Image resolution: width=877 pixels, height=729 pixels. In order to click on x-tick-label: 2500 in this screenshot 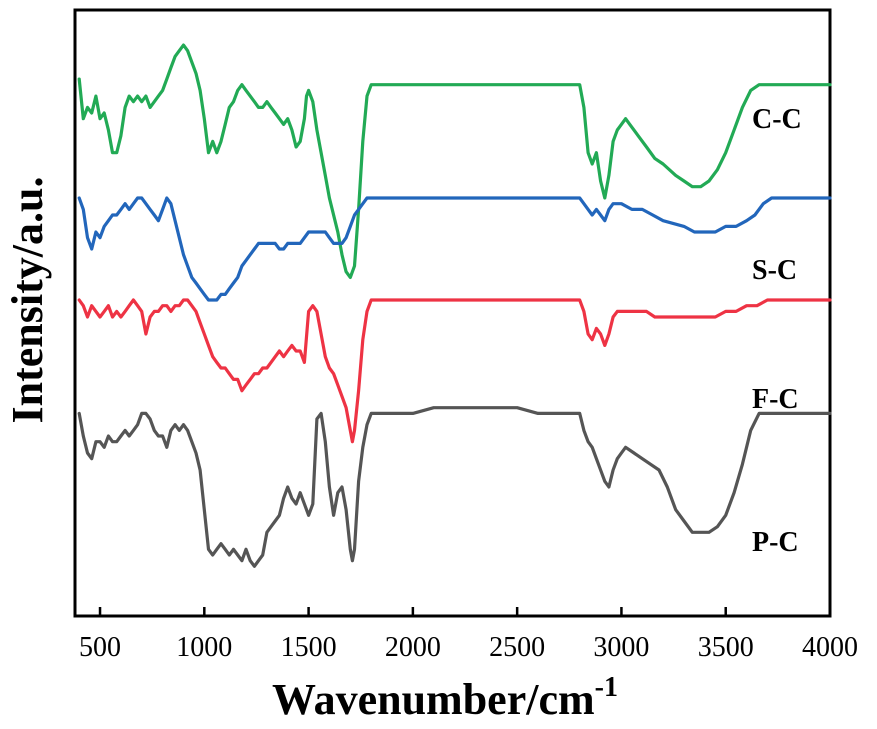, I will do `click(517, 647)`.